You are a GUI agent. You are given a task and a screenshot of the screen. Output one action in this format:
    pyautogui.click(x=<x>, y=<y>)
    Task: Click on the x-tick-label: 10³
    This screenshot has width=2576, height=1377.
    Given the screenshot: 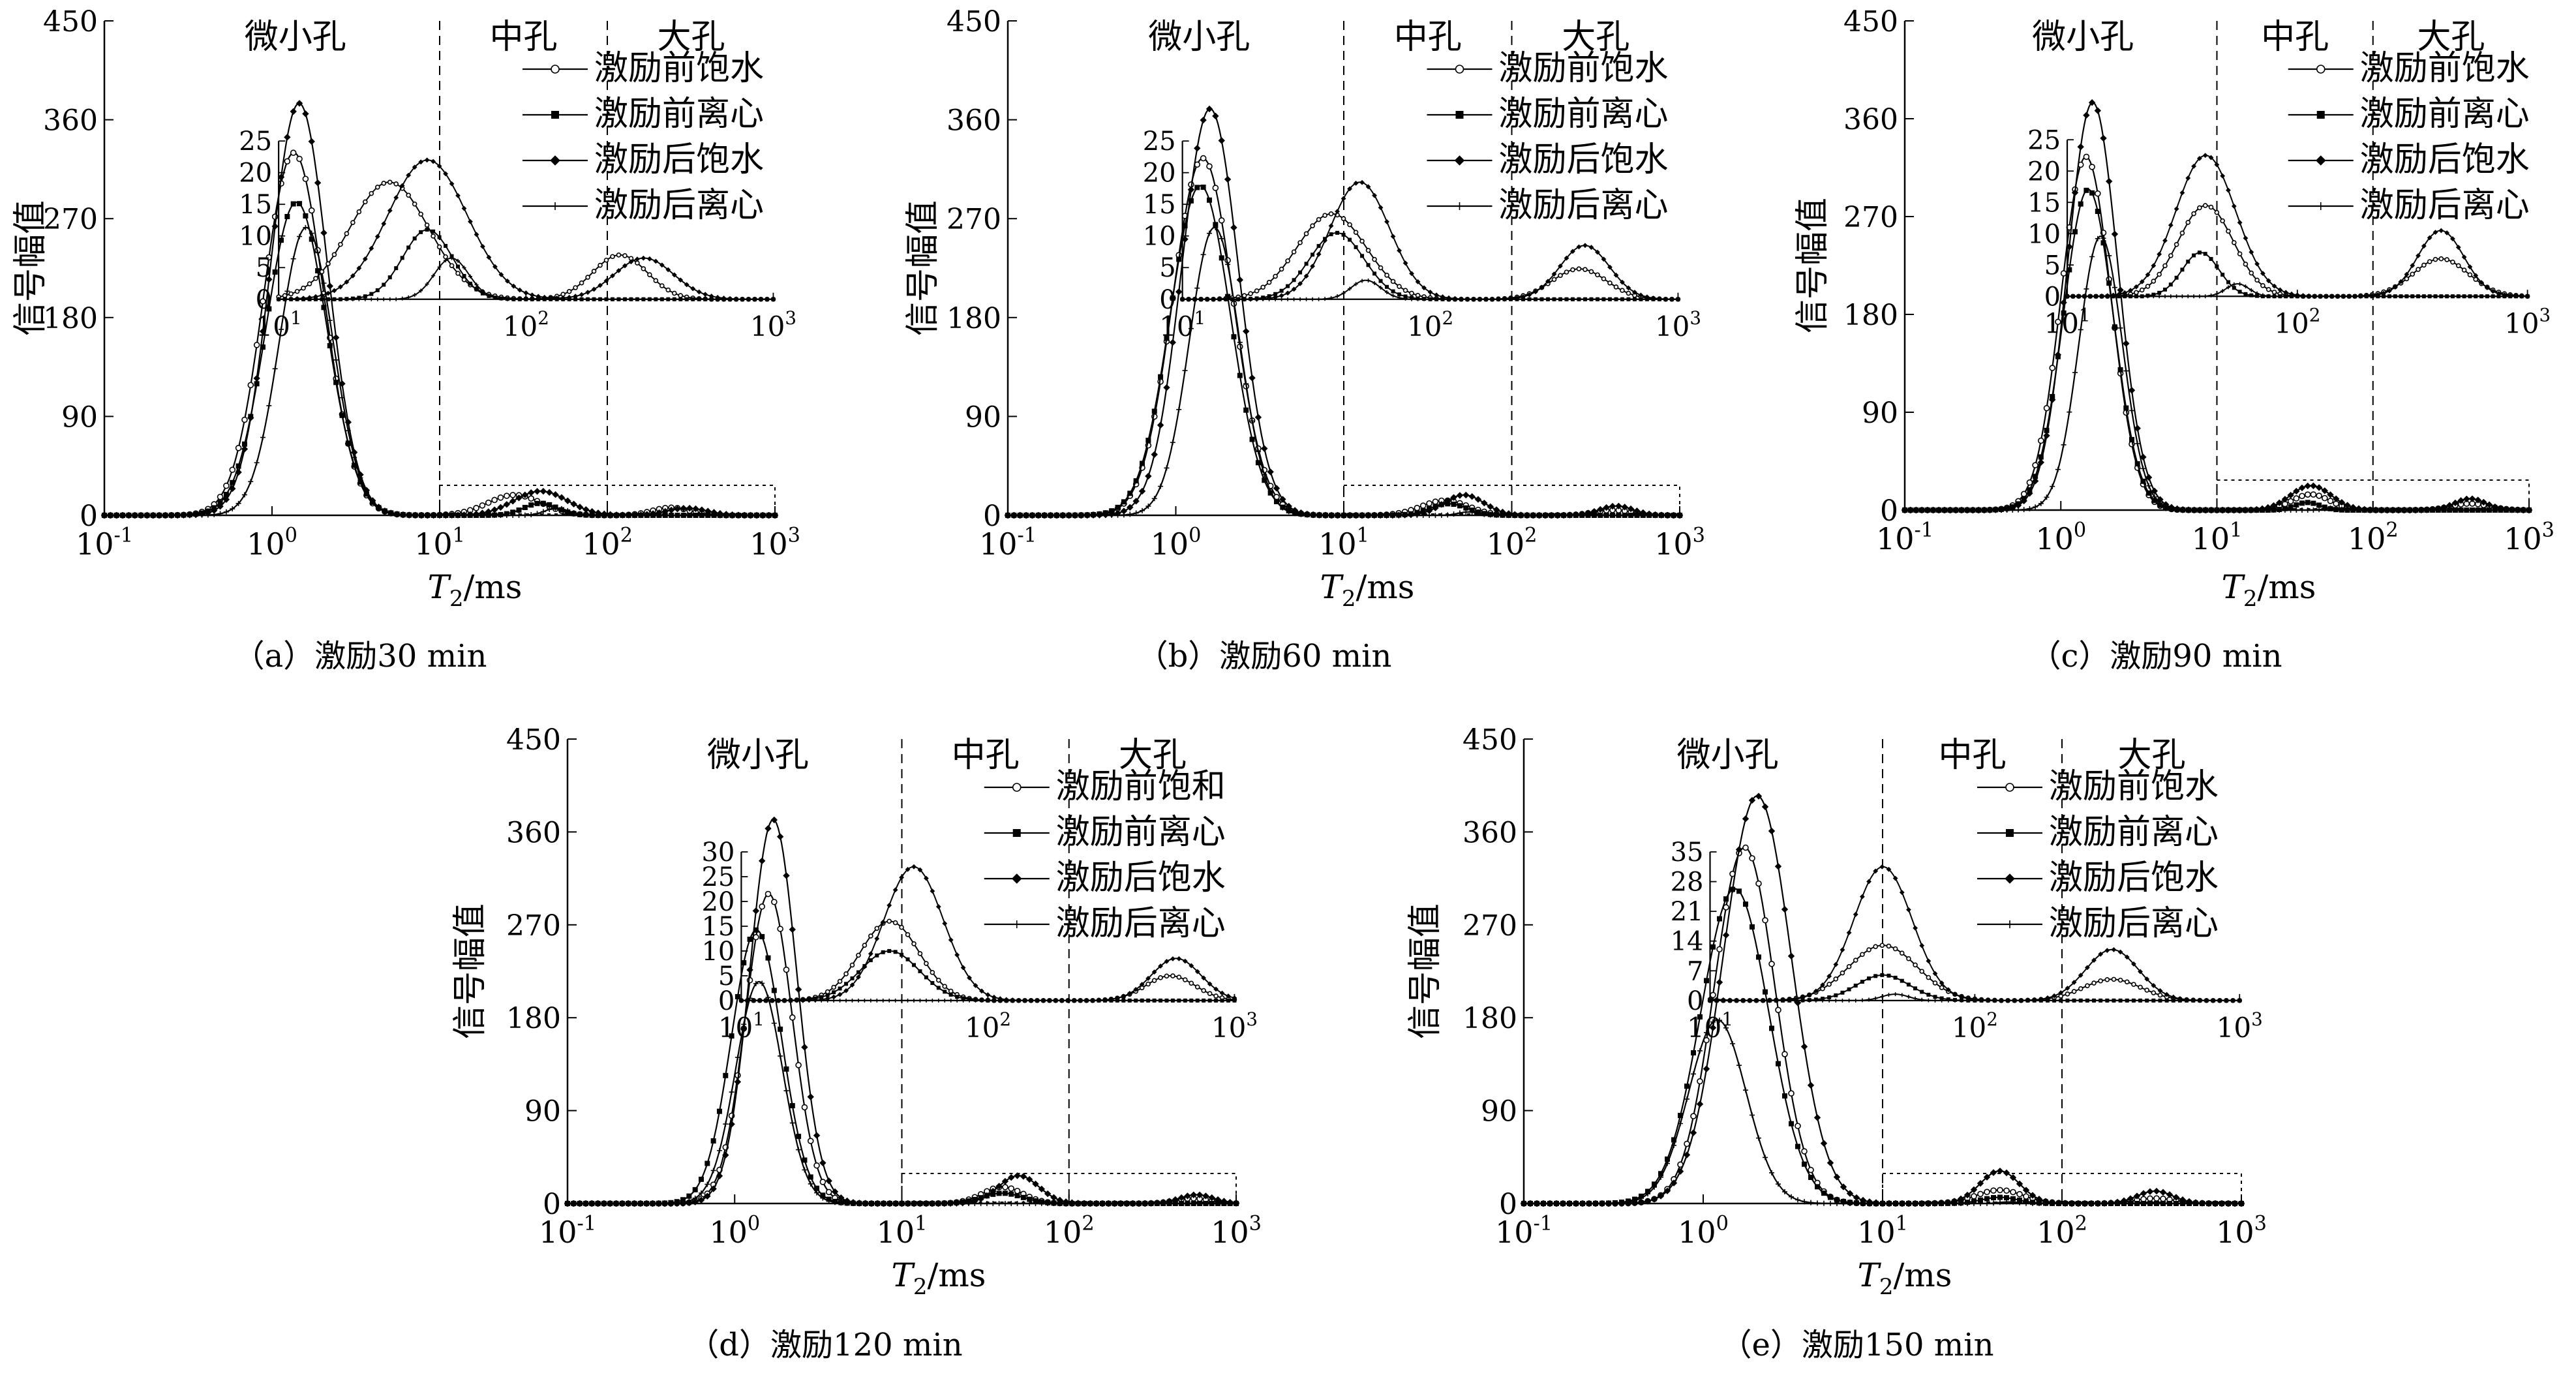 What is the action you would take?
    pyautogui.click(x=2529, y=537)
    